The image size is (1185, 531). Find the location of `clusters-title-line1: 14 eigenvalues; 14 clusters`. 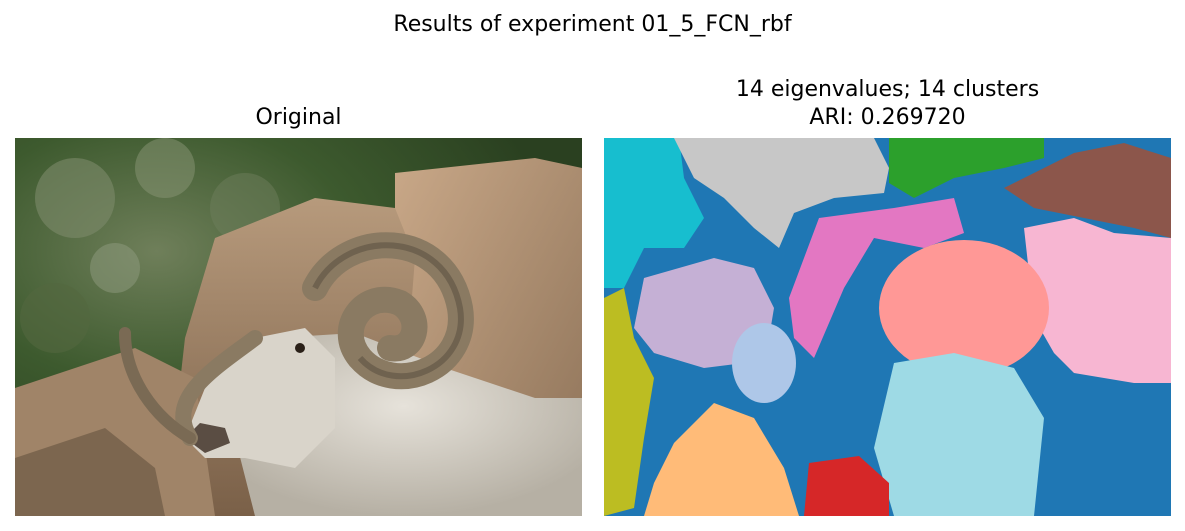

clusters-title-line1: 14 eigenvalues; 14 clusters is located at coordinates (887, 89).